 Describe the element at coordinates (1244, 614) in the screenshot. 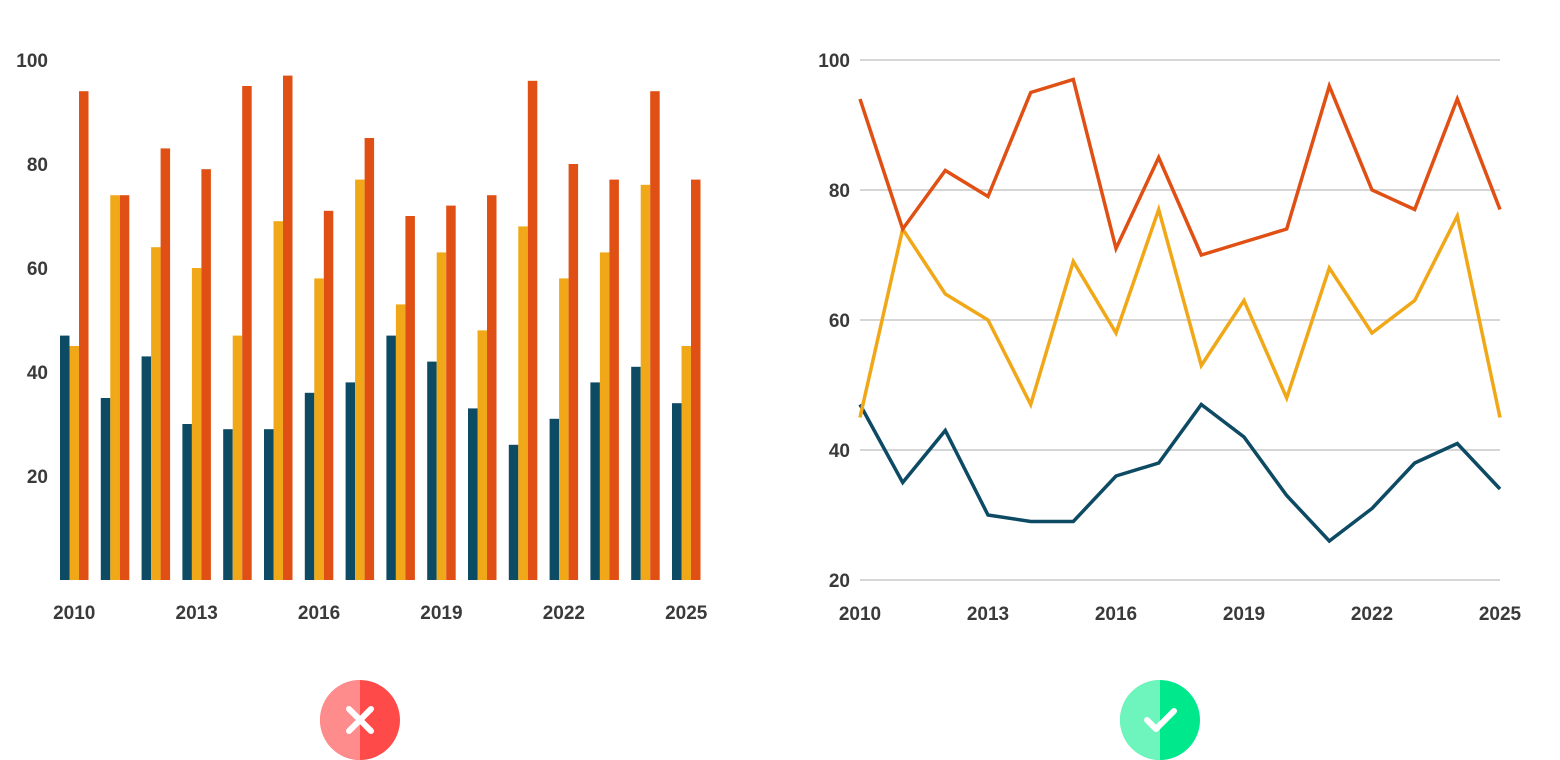

I see `line-x-tick-label: 2019` at that location.